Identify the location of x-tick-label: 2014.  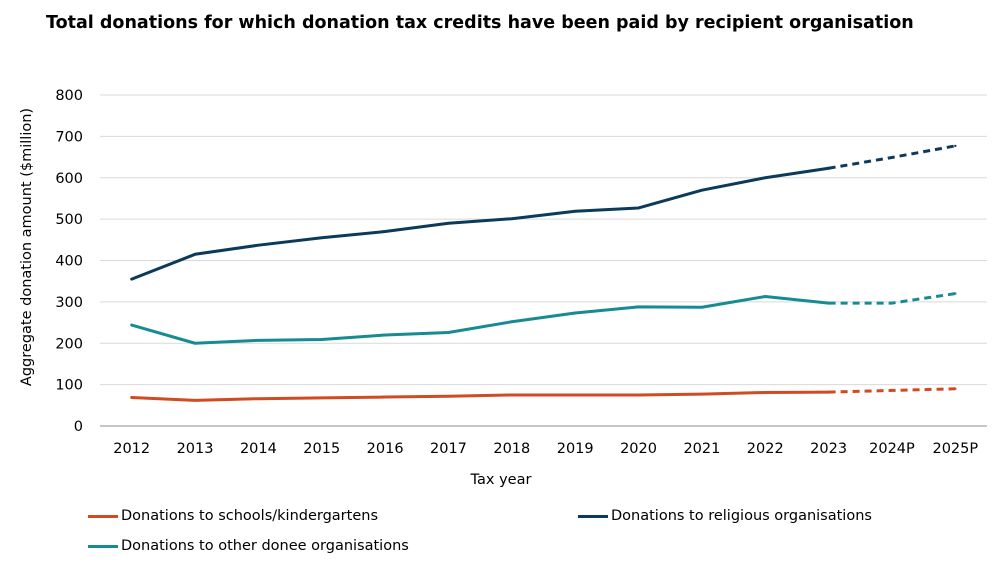
(258, 449).